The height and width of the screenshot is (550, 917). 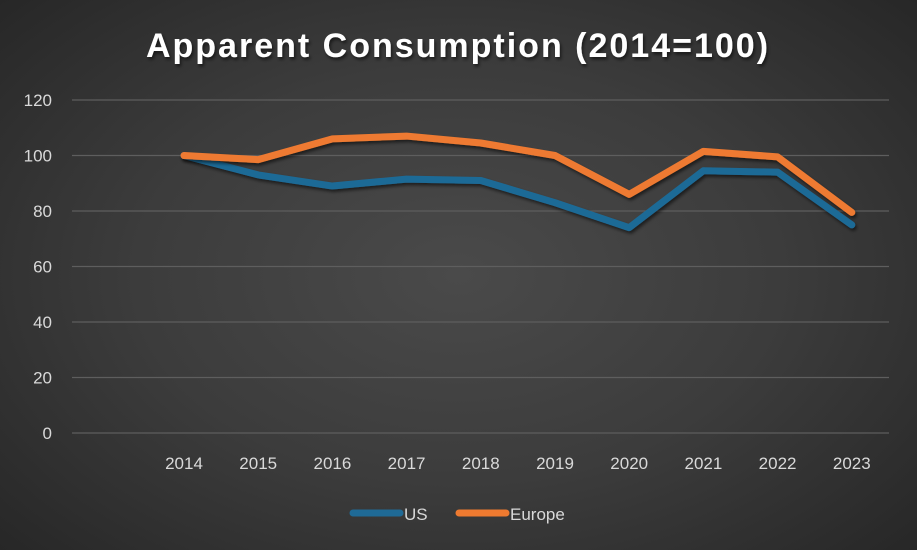 I want to click on chart-title: Apparent Consumption (2014=100), so click(x=458, y=46).